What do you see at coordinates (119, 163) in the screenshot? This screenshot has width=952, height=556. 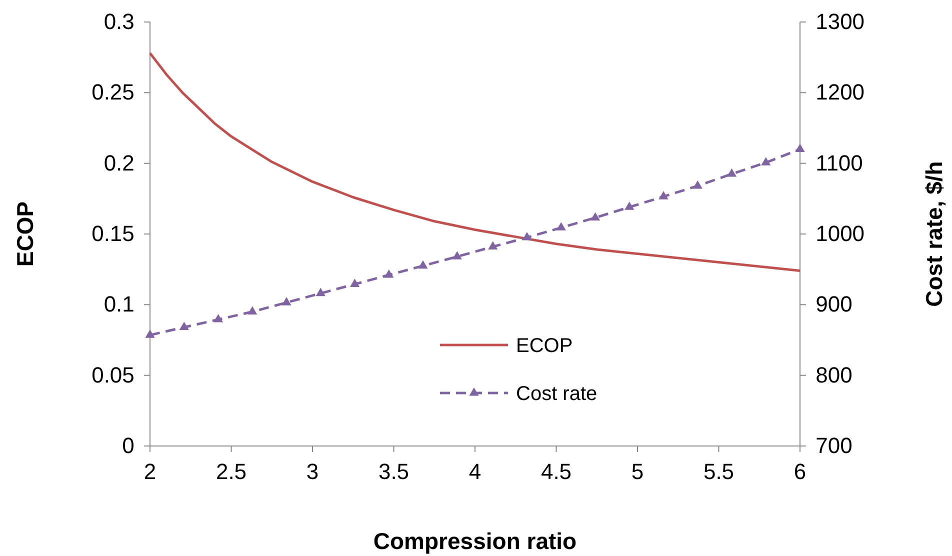 I see `y-tick-label: 0.2` at bounding box center [119, 163].